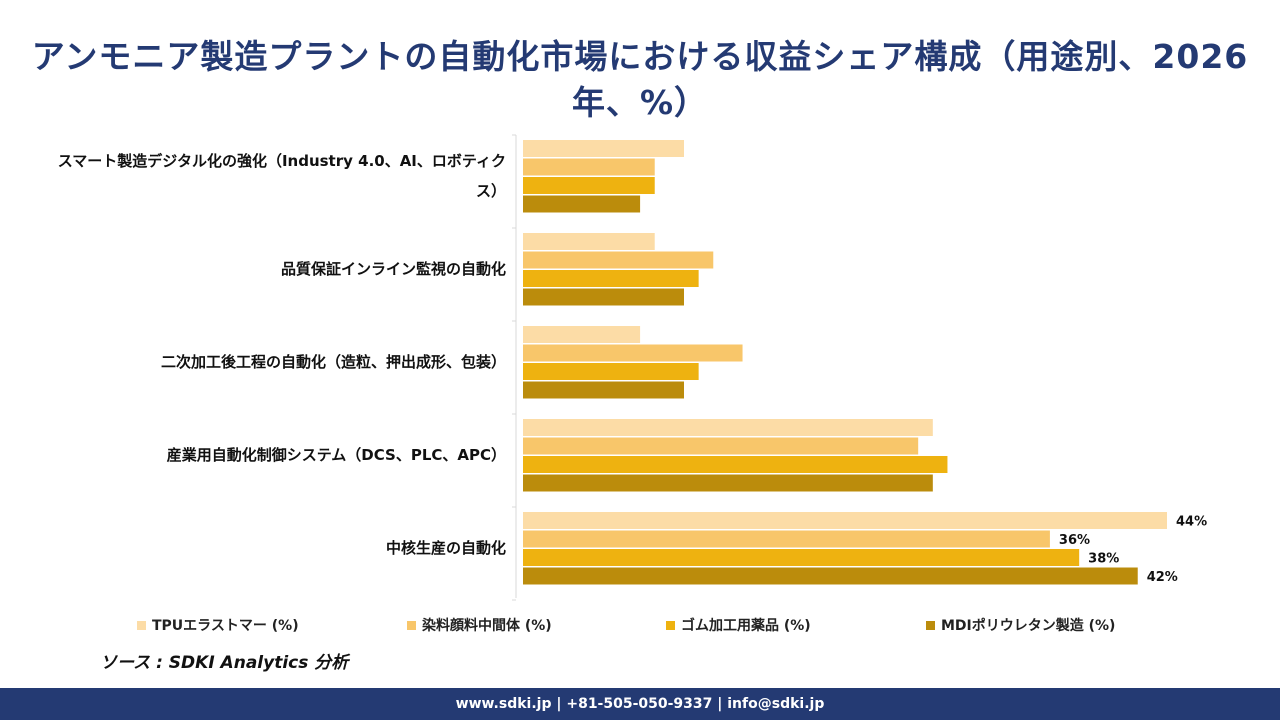  I want to click on data-label: 38%, so click(1103, 559).